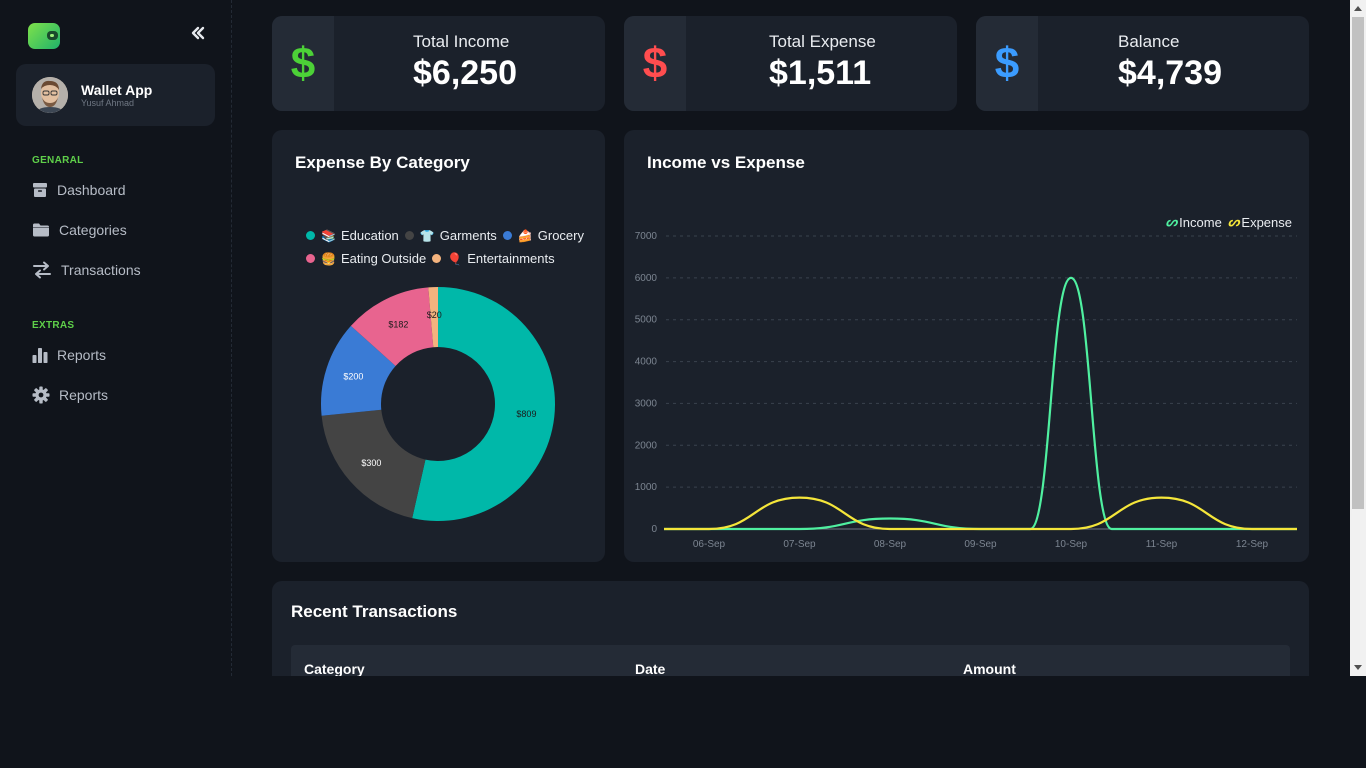 Image resolution: width=1366 pixels, height=768 pixels. I want to click on sidebar-item-categories: Categories, so click(79, 230).